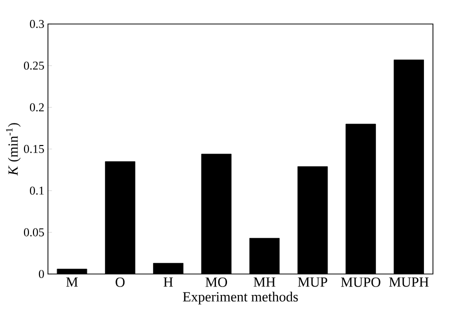 This screenshot has width=474, height=335. I want to click on y-tick-label: 0.3, so click(37, 24).